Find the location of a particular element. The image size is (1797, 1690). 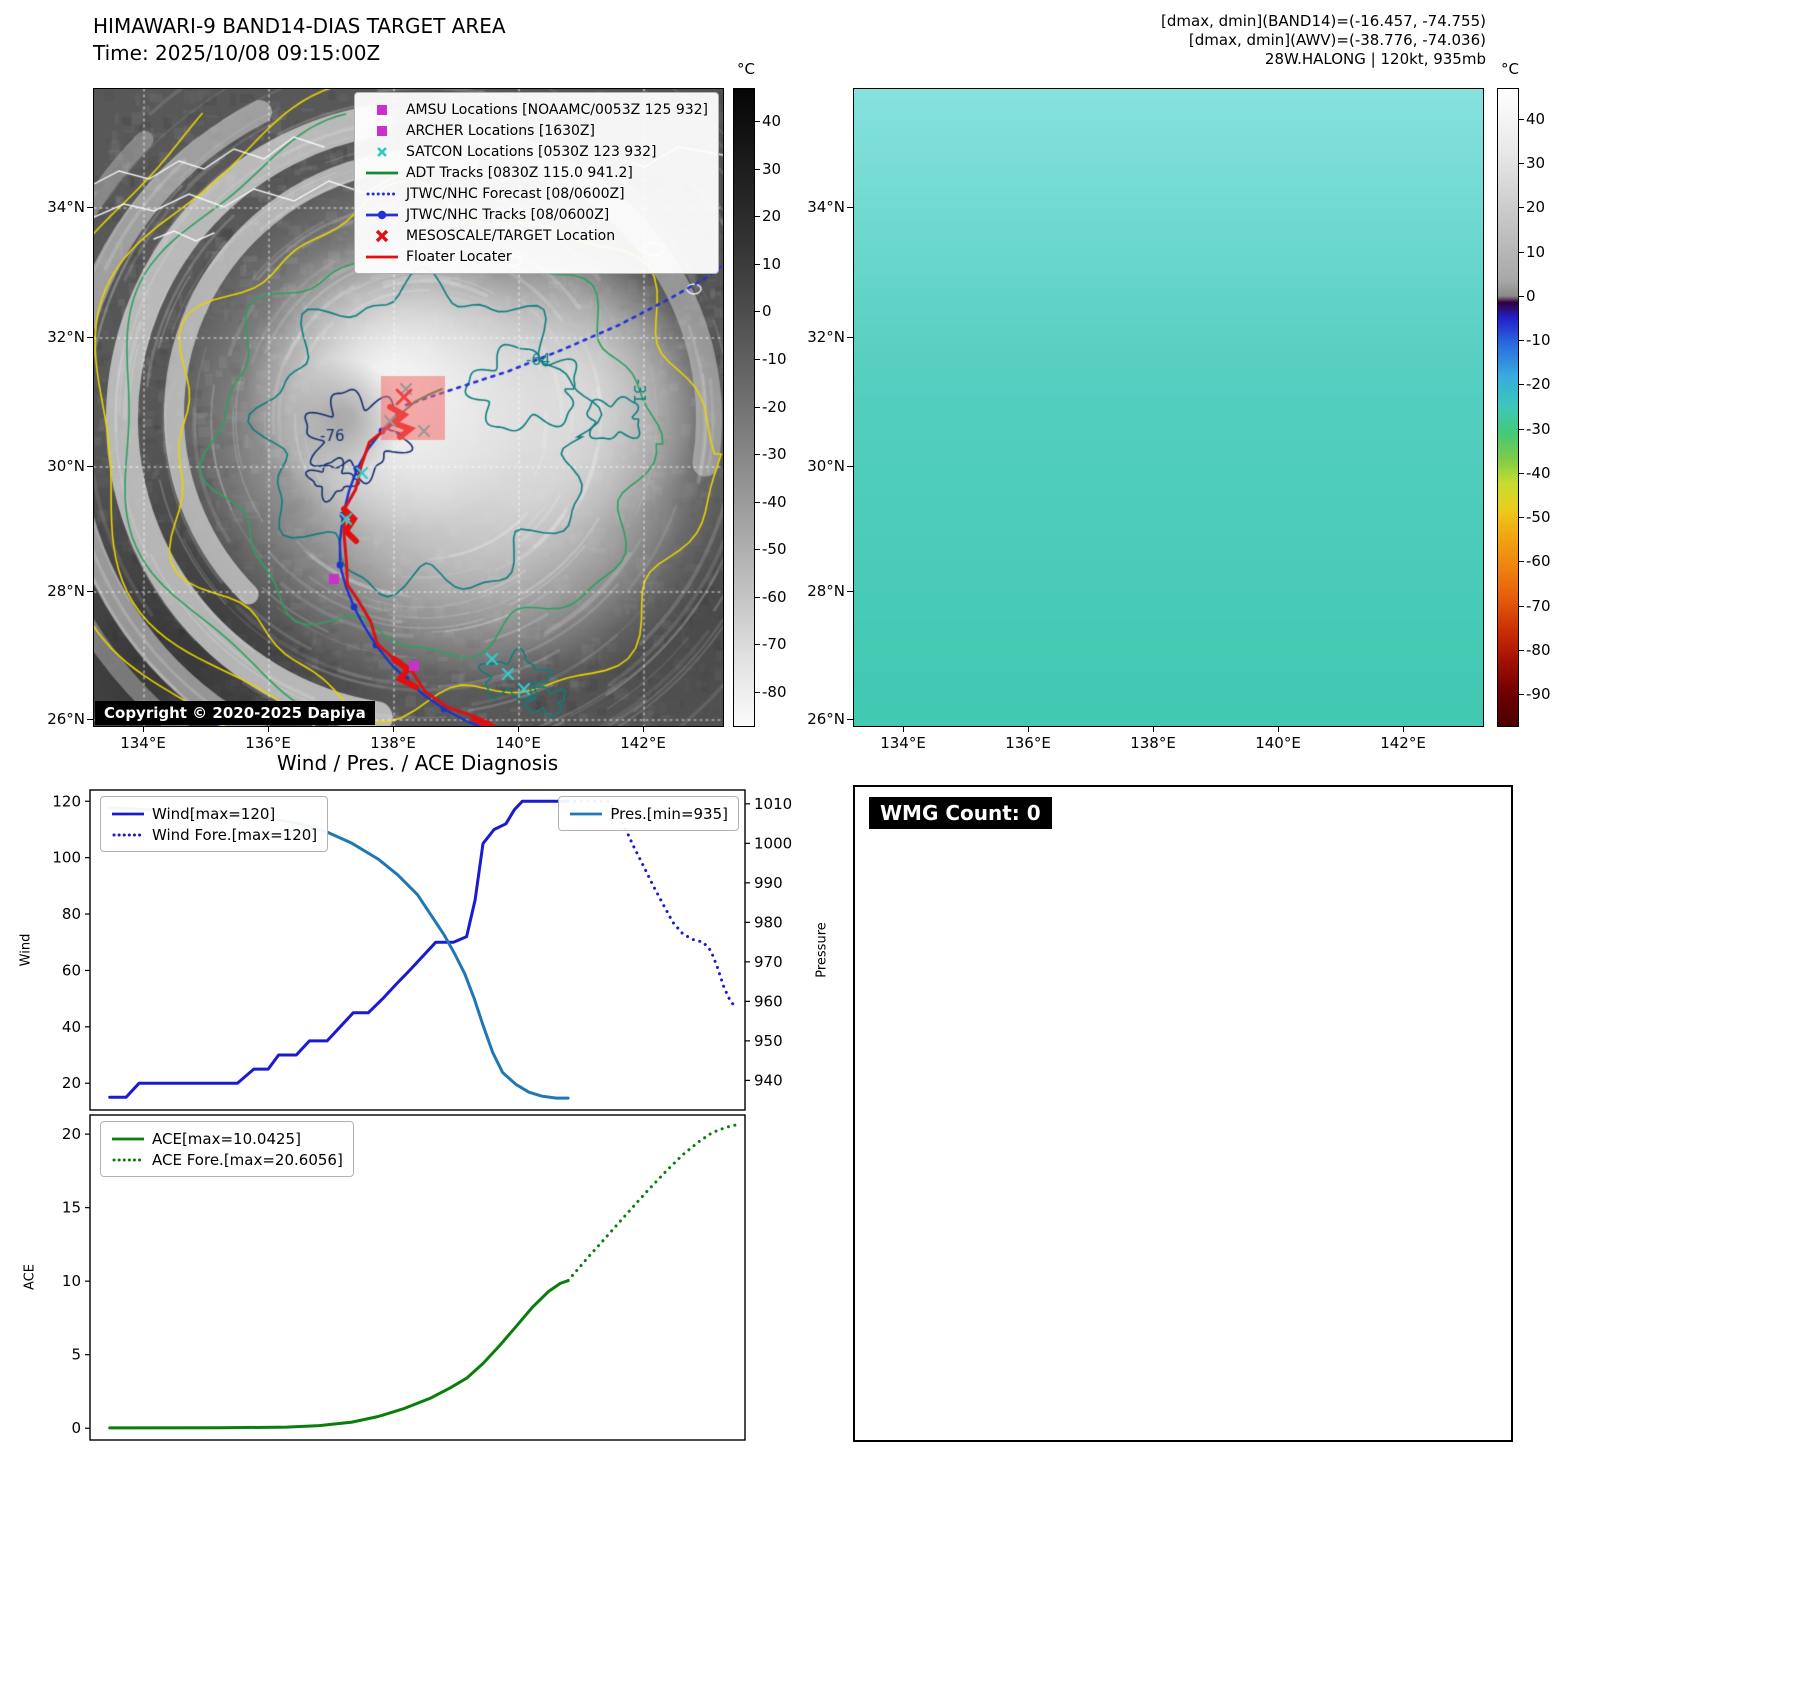

lat-tick: 34°N is located at coordinates (826, 207).